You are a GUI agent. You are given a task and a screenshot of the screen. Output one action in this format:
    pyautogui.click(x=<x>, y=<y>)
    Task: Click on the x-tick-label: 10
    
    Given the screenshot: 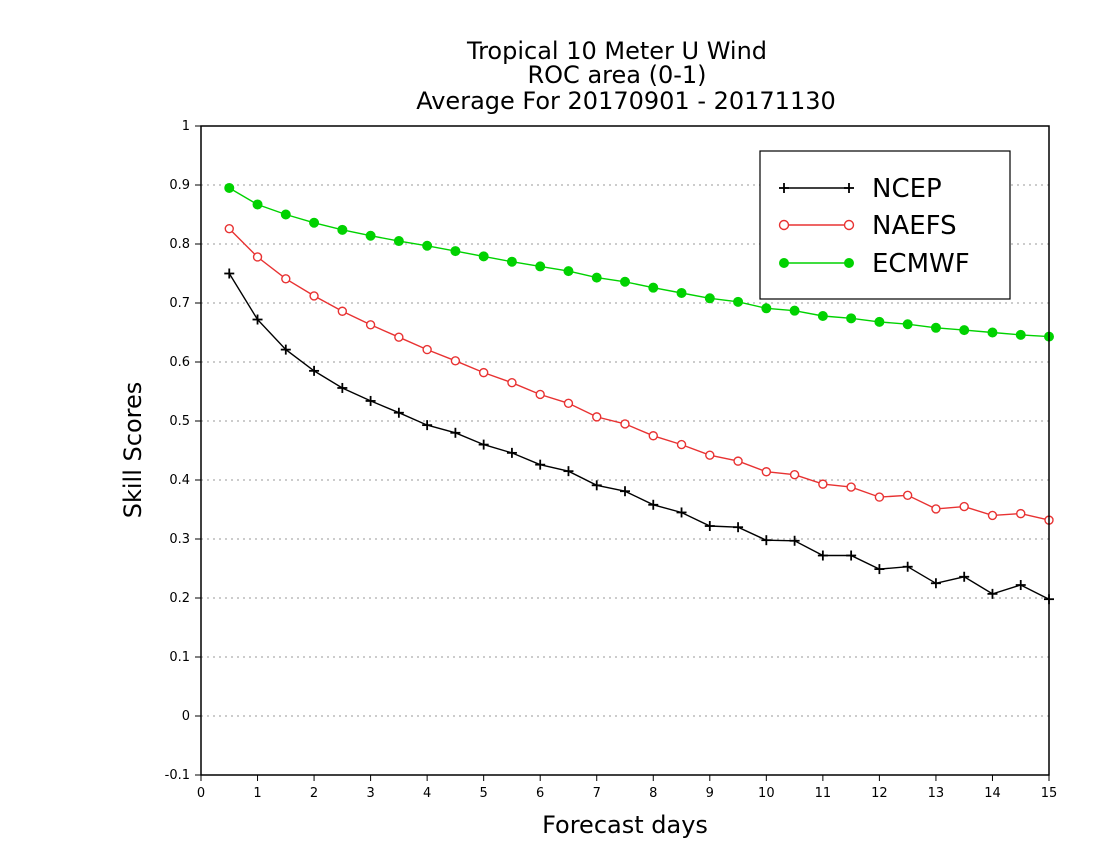 What is the action you would take?
    pyautogui.click(x=766, y=793)
    